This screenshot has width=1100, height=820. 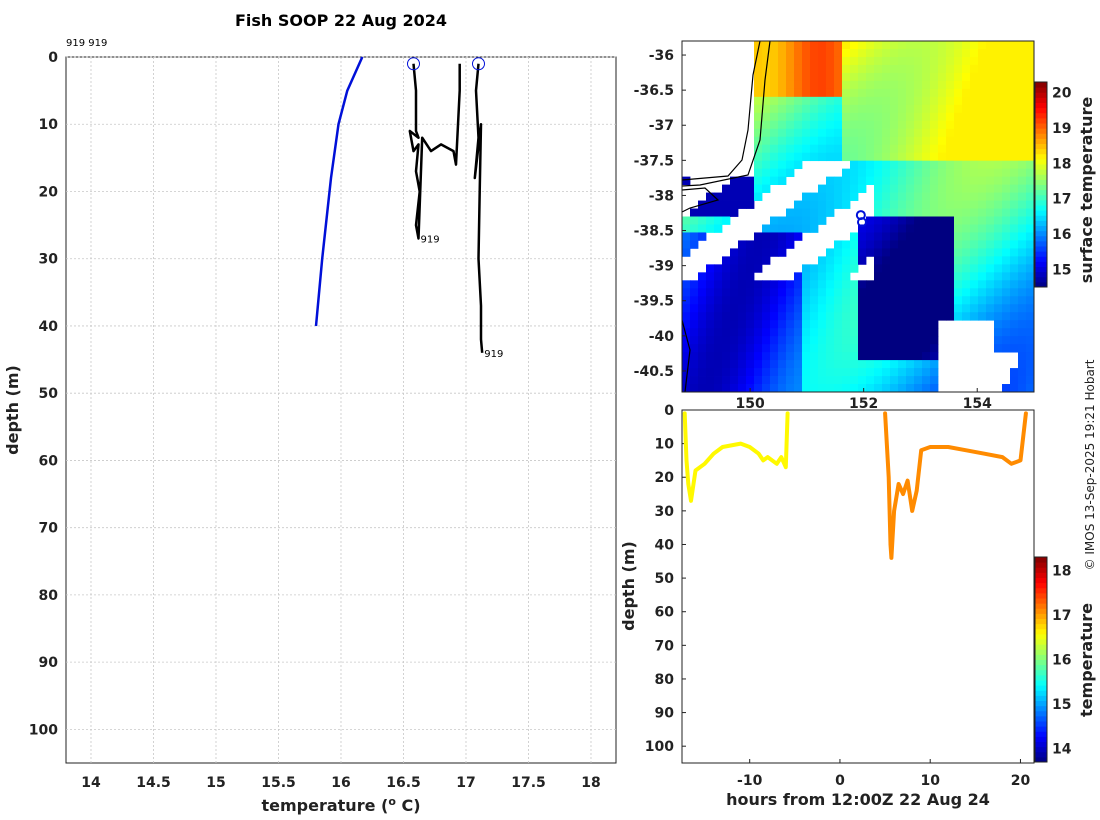 What do you see at coordinates (215, 783) in the screenshot?
I see `x-tick-label: 15` at bounding box center [215, 783].